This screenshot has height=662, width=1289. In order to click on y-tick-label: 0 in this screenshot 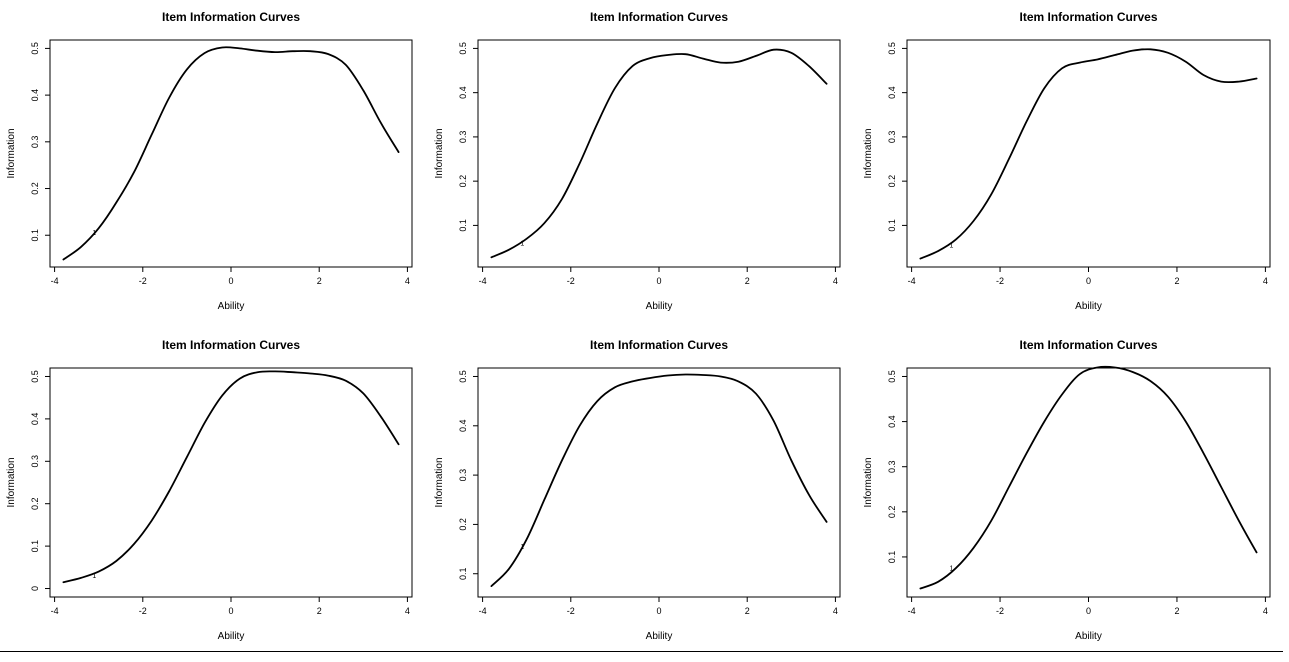, I will do `click(35, 588)`.